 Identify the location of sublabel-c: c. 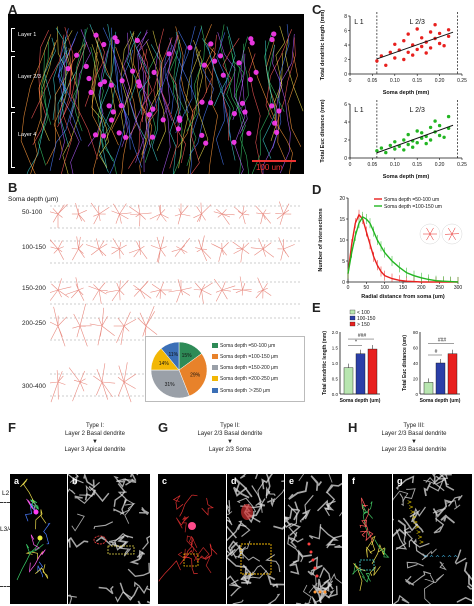
(165, 481).